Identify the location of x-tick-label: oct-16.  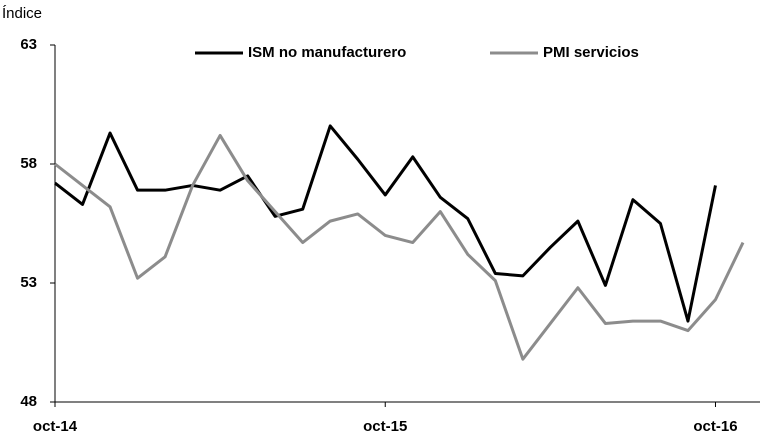
(715, 426).